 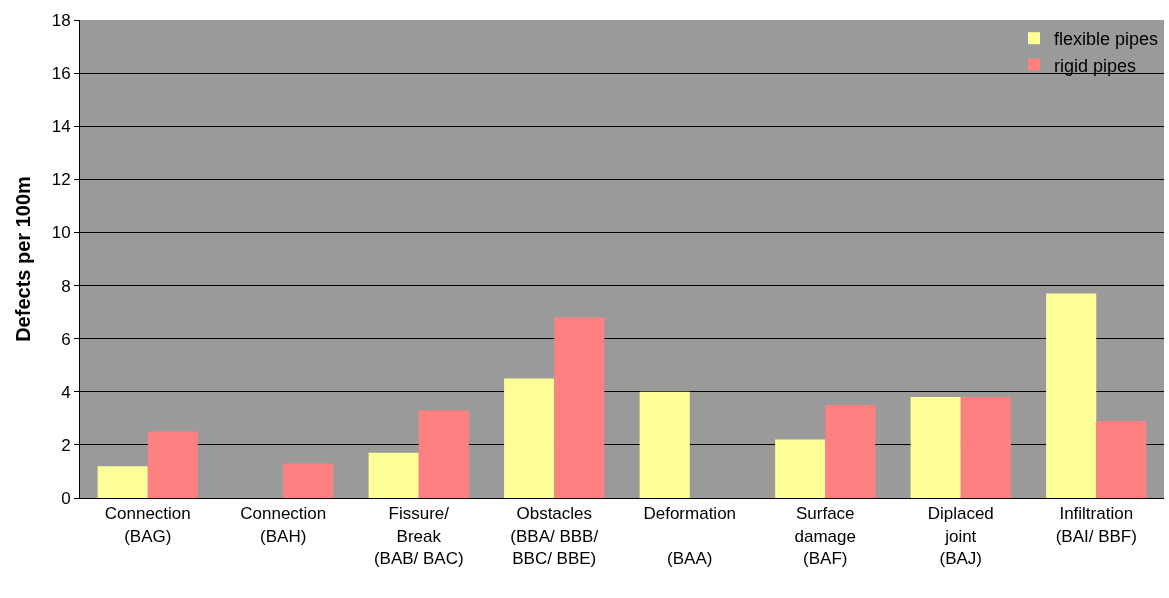 I want to click on x-tick-label: Diplaced joint (BAJ), so click(x=960, y=536).